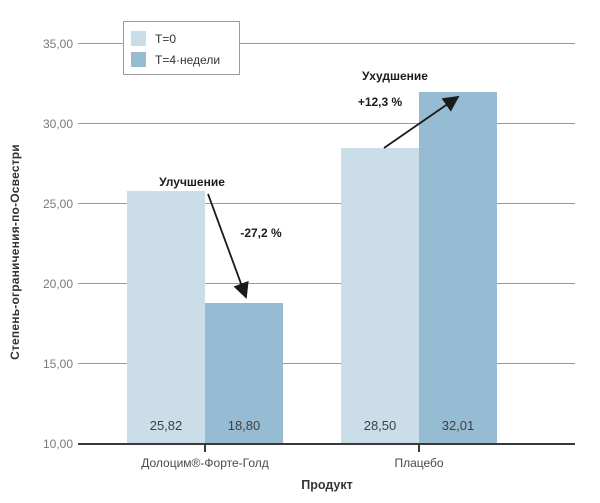 The width and height of the screenshot is (600, 503). Describe the element at coordinates (228, 246) in the screenshot. I see `improvement-arrow` at that location.